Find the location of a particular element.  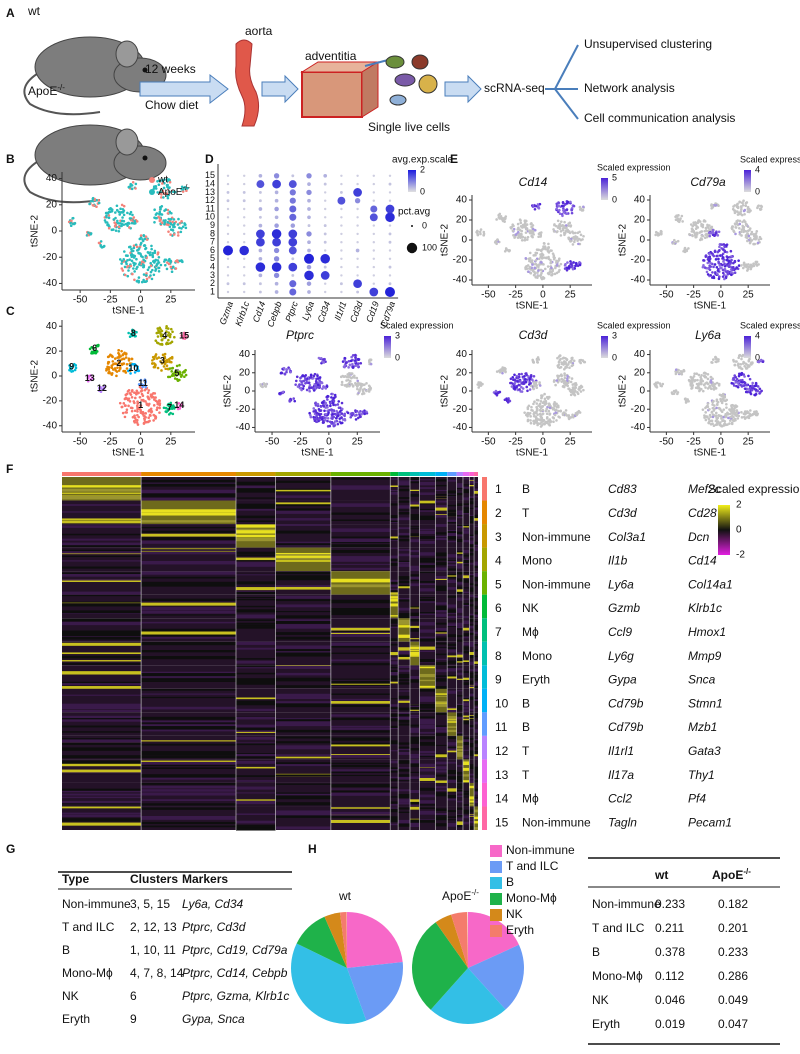

label-sup: -/- is located at coordinates (61, 87).